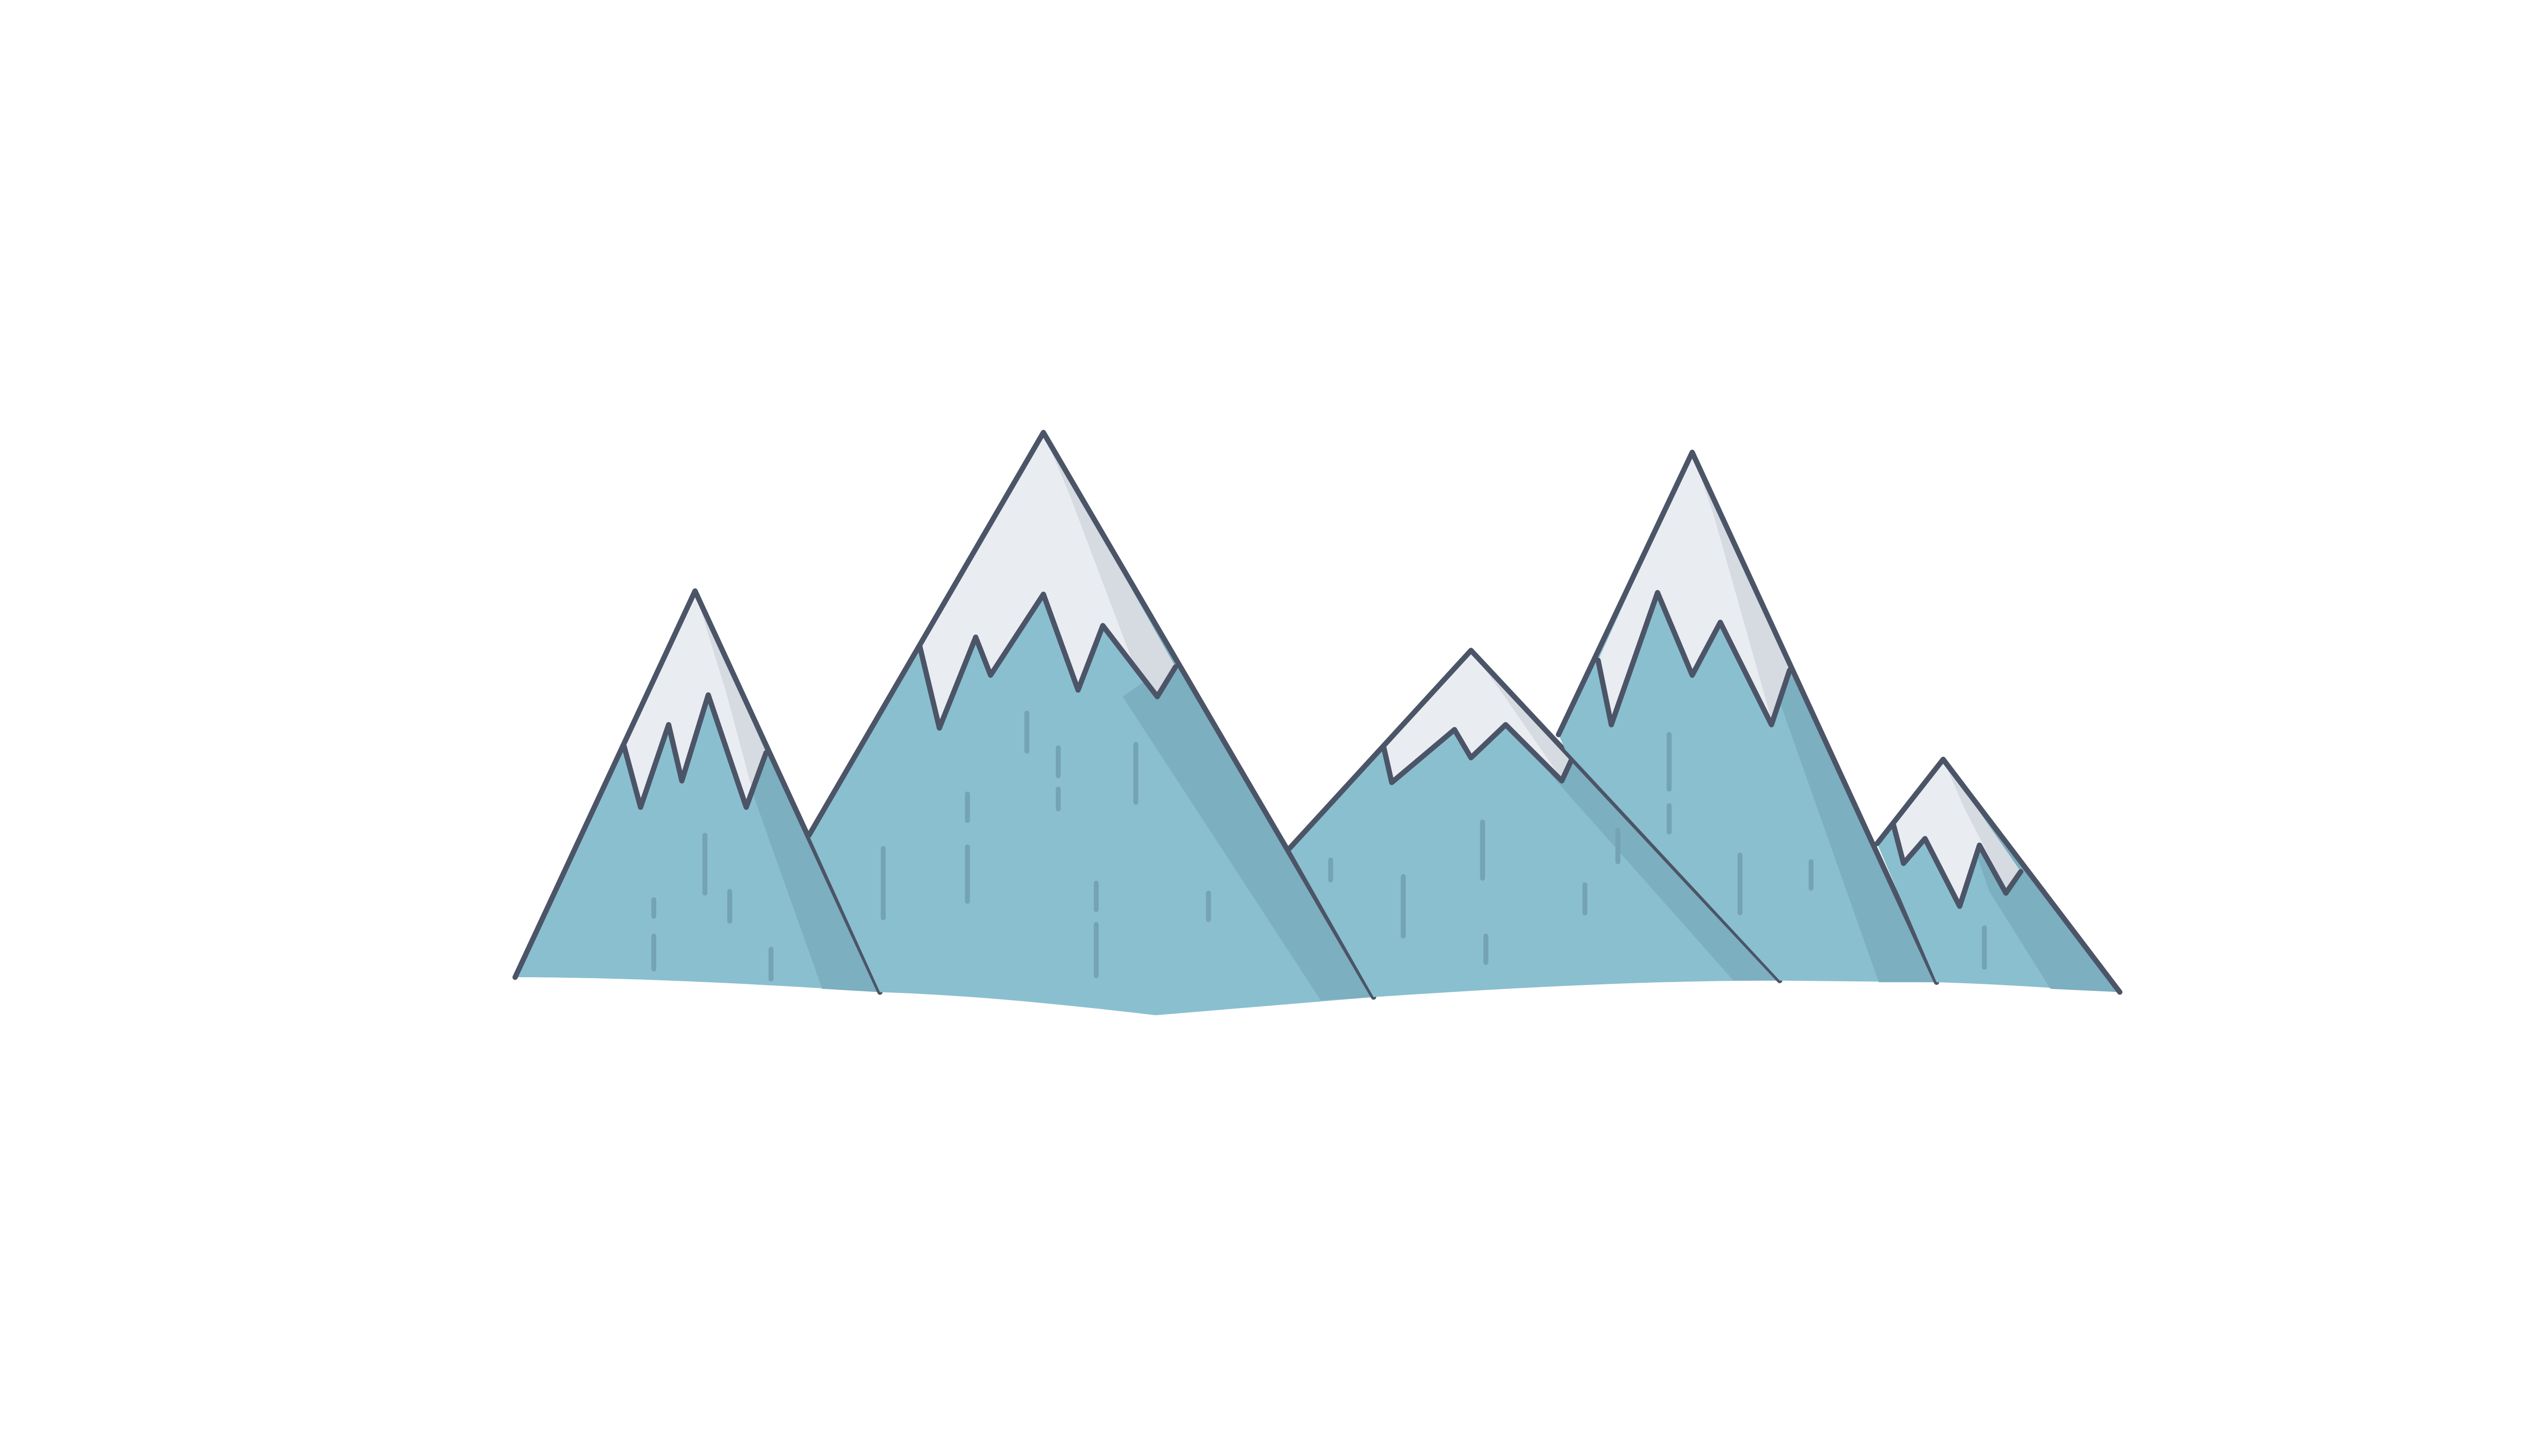  Describe the element at coordinates (1109, 564) in the screenshot. I see `mountain-2-snow-shadow` at that location.